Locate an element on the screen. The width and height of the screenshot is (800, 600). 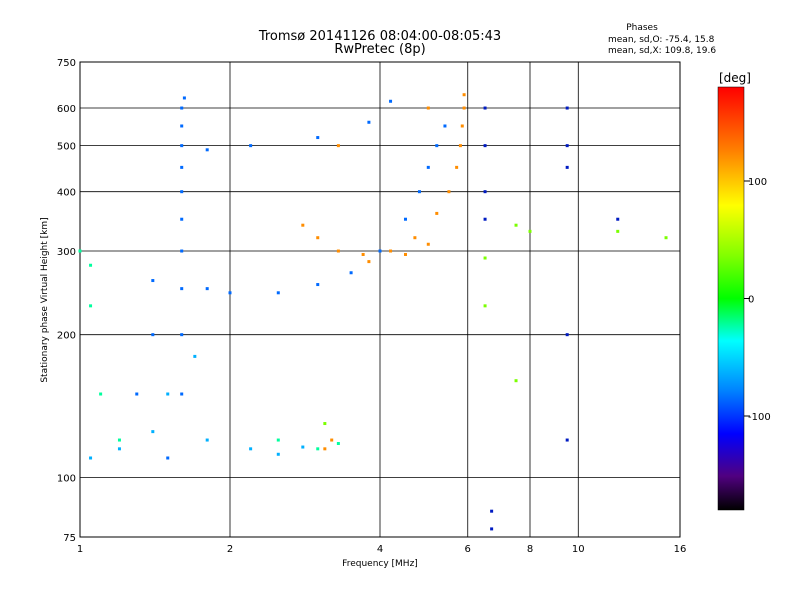
x-tick-labels: 1 2 4 6 8 10 16 is located at coordinates (382, 549).